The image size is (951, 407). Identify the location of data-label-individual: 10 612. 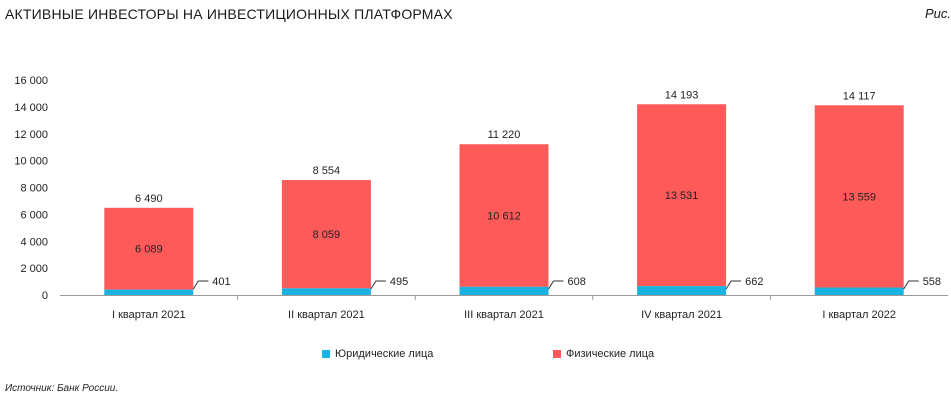
(504, 217).